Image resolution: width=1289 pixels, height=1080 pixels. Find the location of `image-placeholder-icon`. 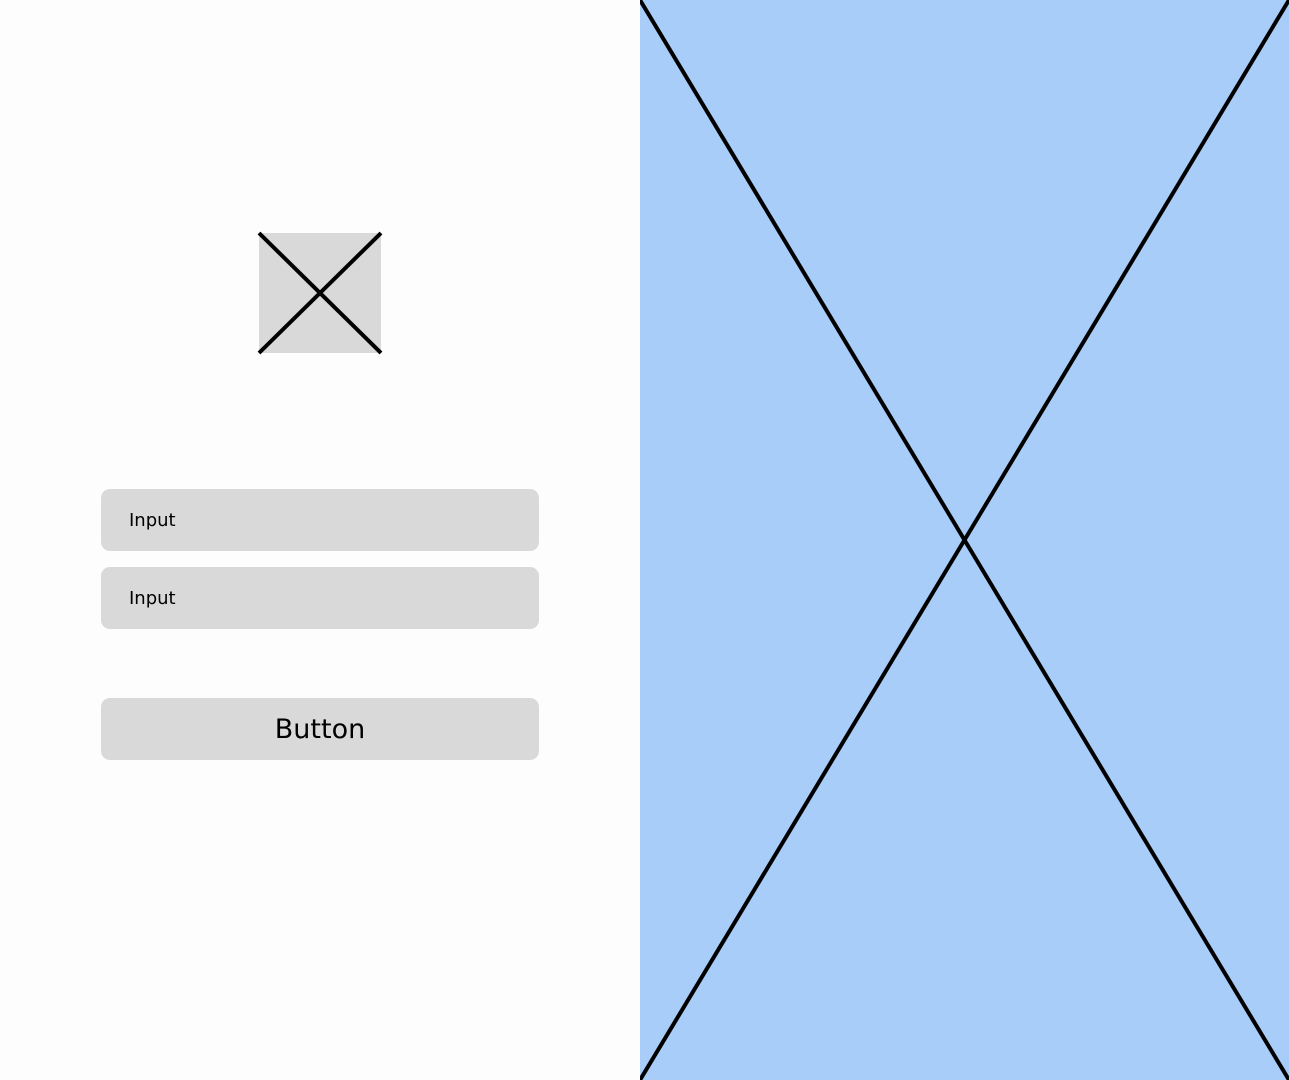

image-placeholder-icon is located at coordinates (320, 293).